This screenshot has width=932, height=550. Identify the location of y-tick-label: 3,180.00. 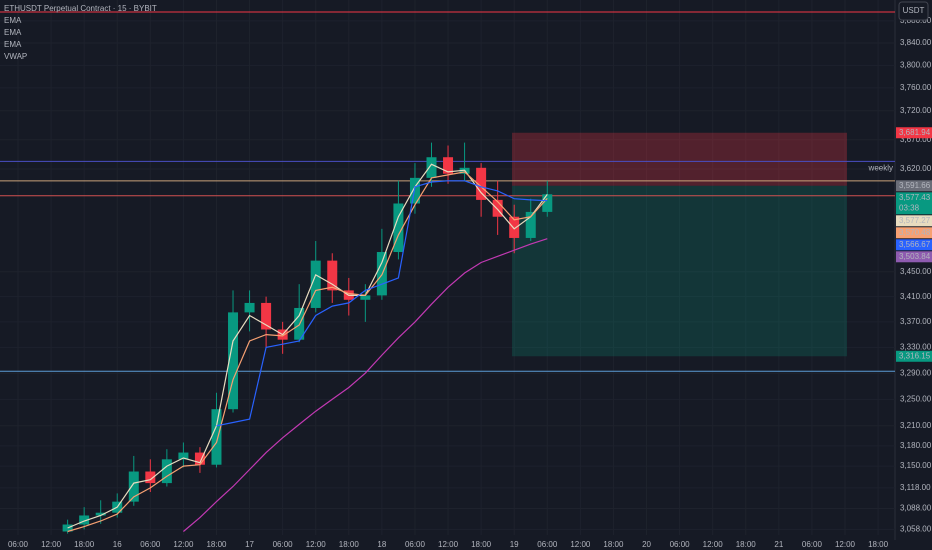
(916, 445).